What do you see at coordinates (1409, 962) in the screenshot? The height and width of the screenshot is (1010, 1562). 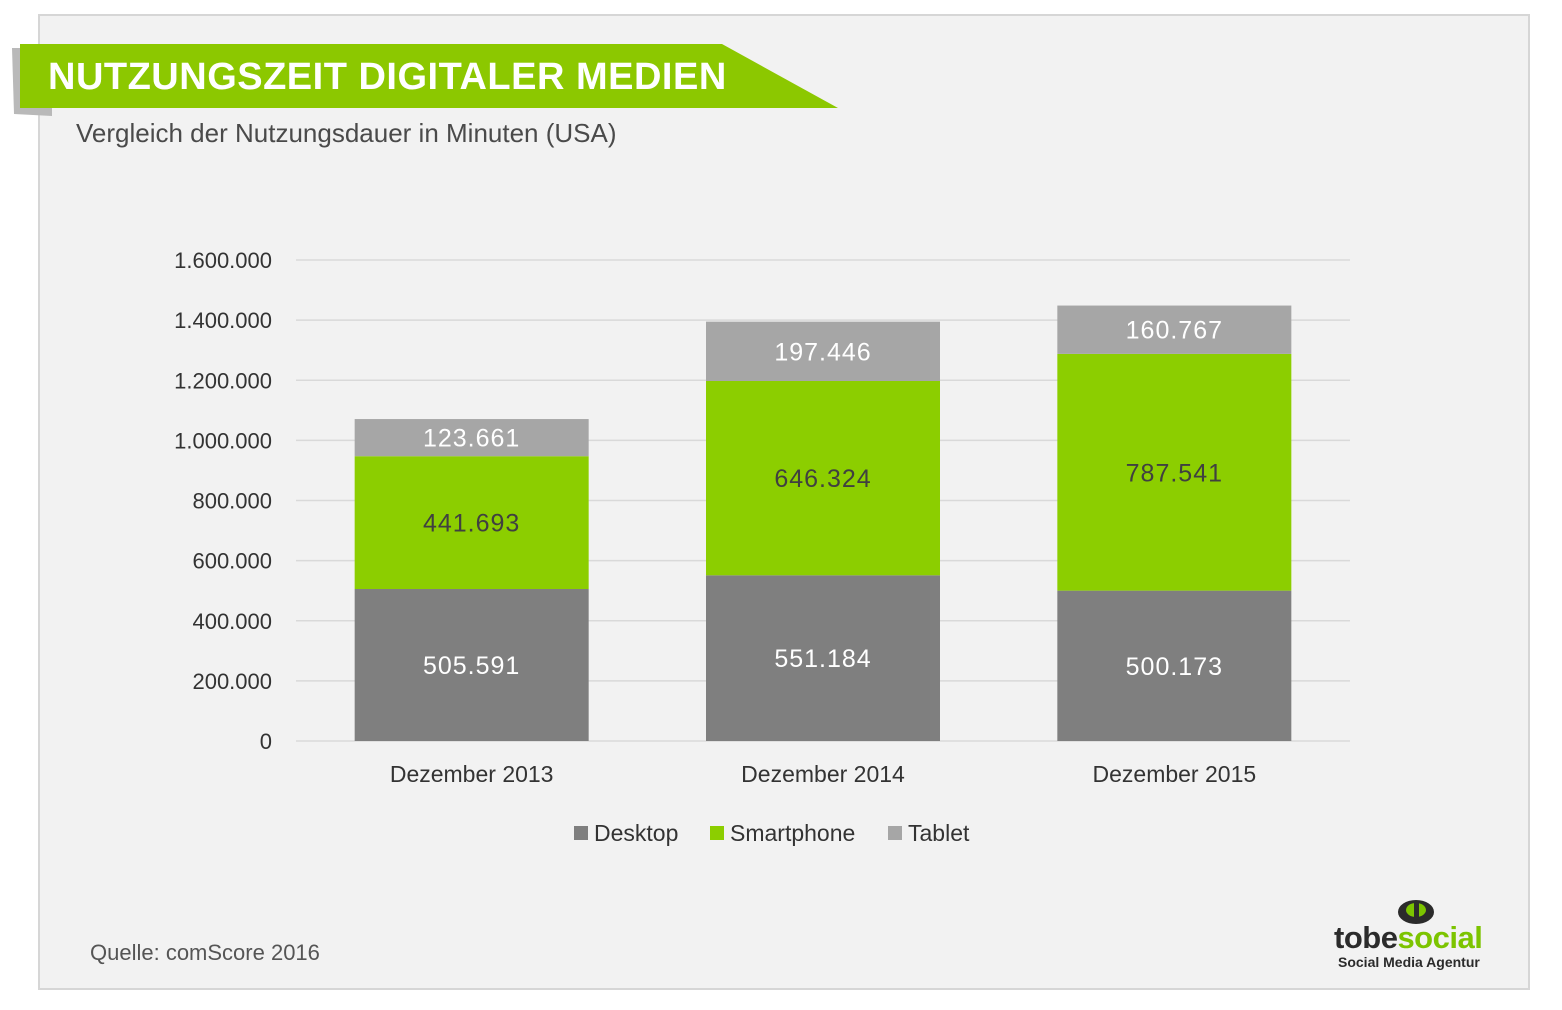 I see `logo-tagline: Social Media Agentur` at bounding box center [1409, 962].